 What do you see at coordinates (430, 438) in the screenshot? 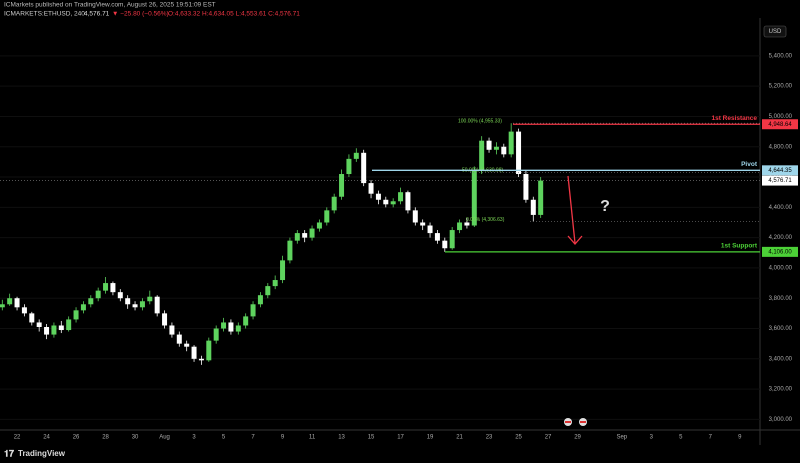
I see `x-tick-label: 19` at bounding box center [430, 438].